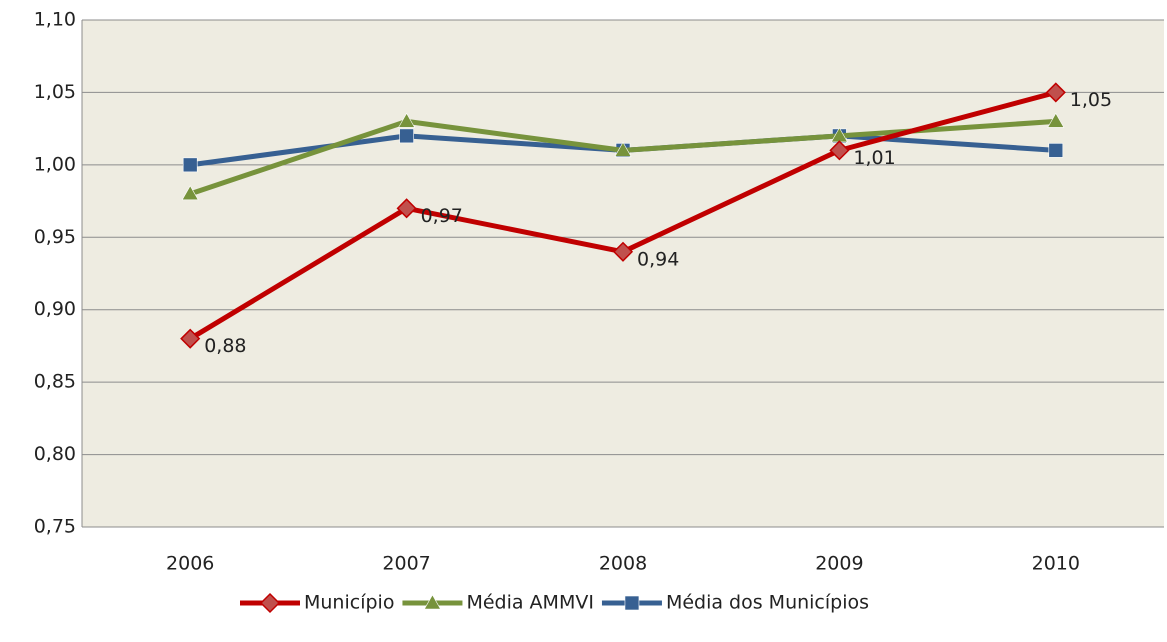  Describe the element at coordinates (1091, 100) in the screenshot. I see `data-label: 1,05` at that location.